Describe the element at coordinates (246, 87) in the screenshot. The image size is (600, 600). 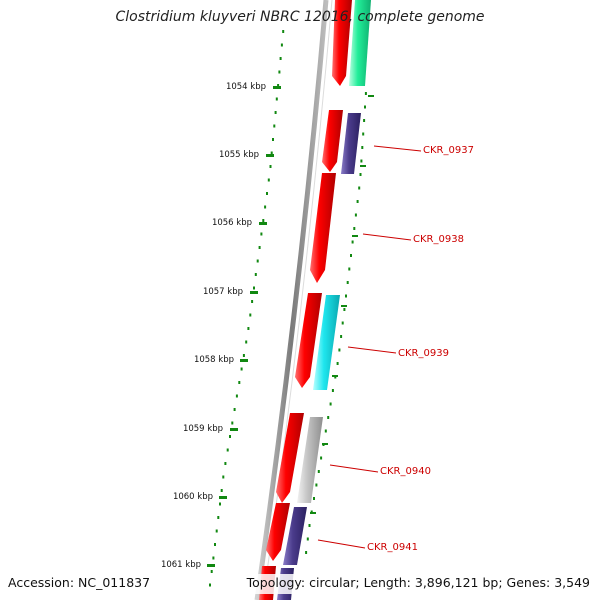
I see `ruler-label: 1054 kbp` at that location.